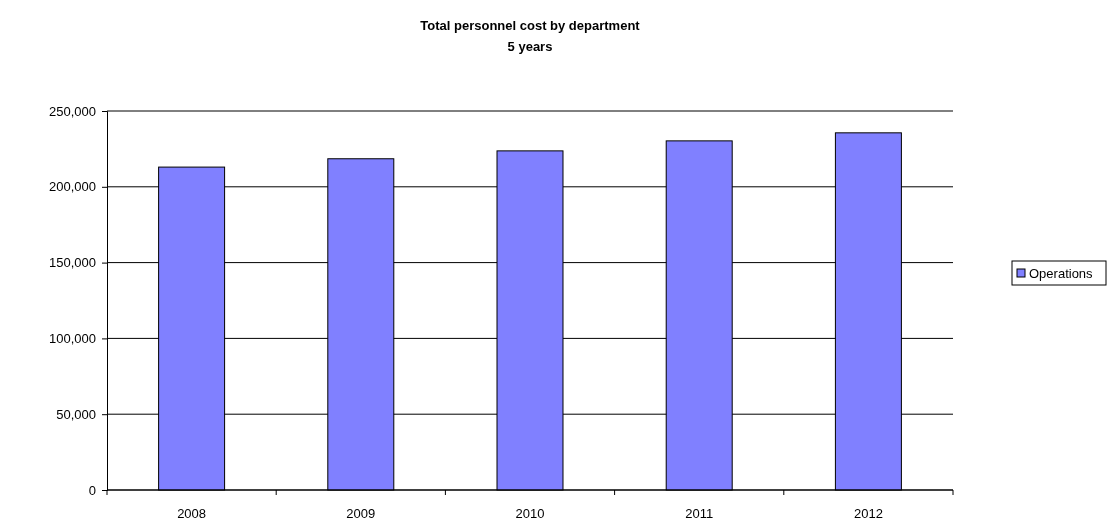 Image resolution: width=1109 pixels, height=529 pixels. What do you see at coordinates (72, 339) in the screenshot?
I see `y-tick-label: 100,000` at bounding box center [72, 339].